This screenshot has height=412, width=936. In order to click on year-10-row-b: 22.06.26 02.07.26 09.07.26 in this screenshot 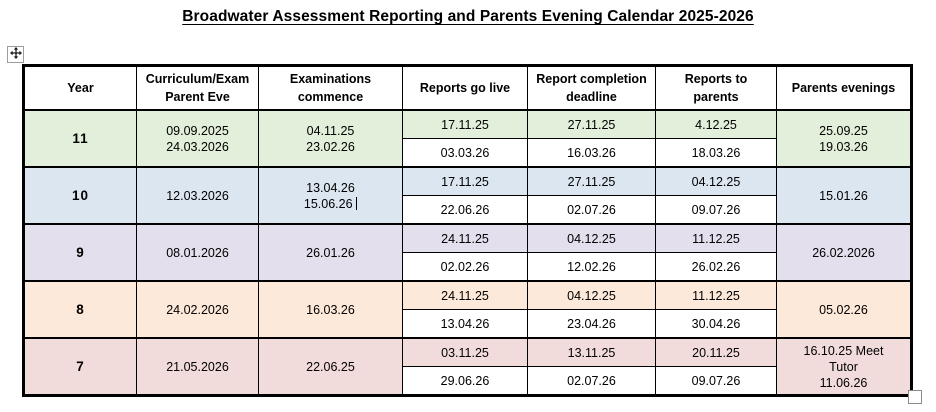, I will do `click(468, 210)`.